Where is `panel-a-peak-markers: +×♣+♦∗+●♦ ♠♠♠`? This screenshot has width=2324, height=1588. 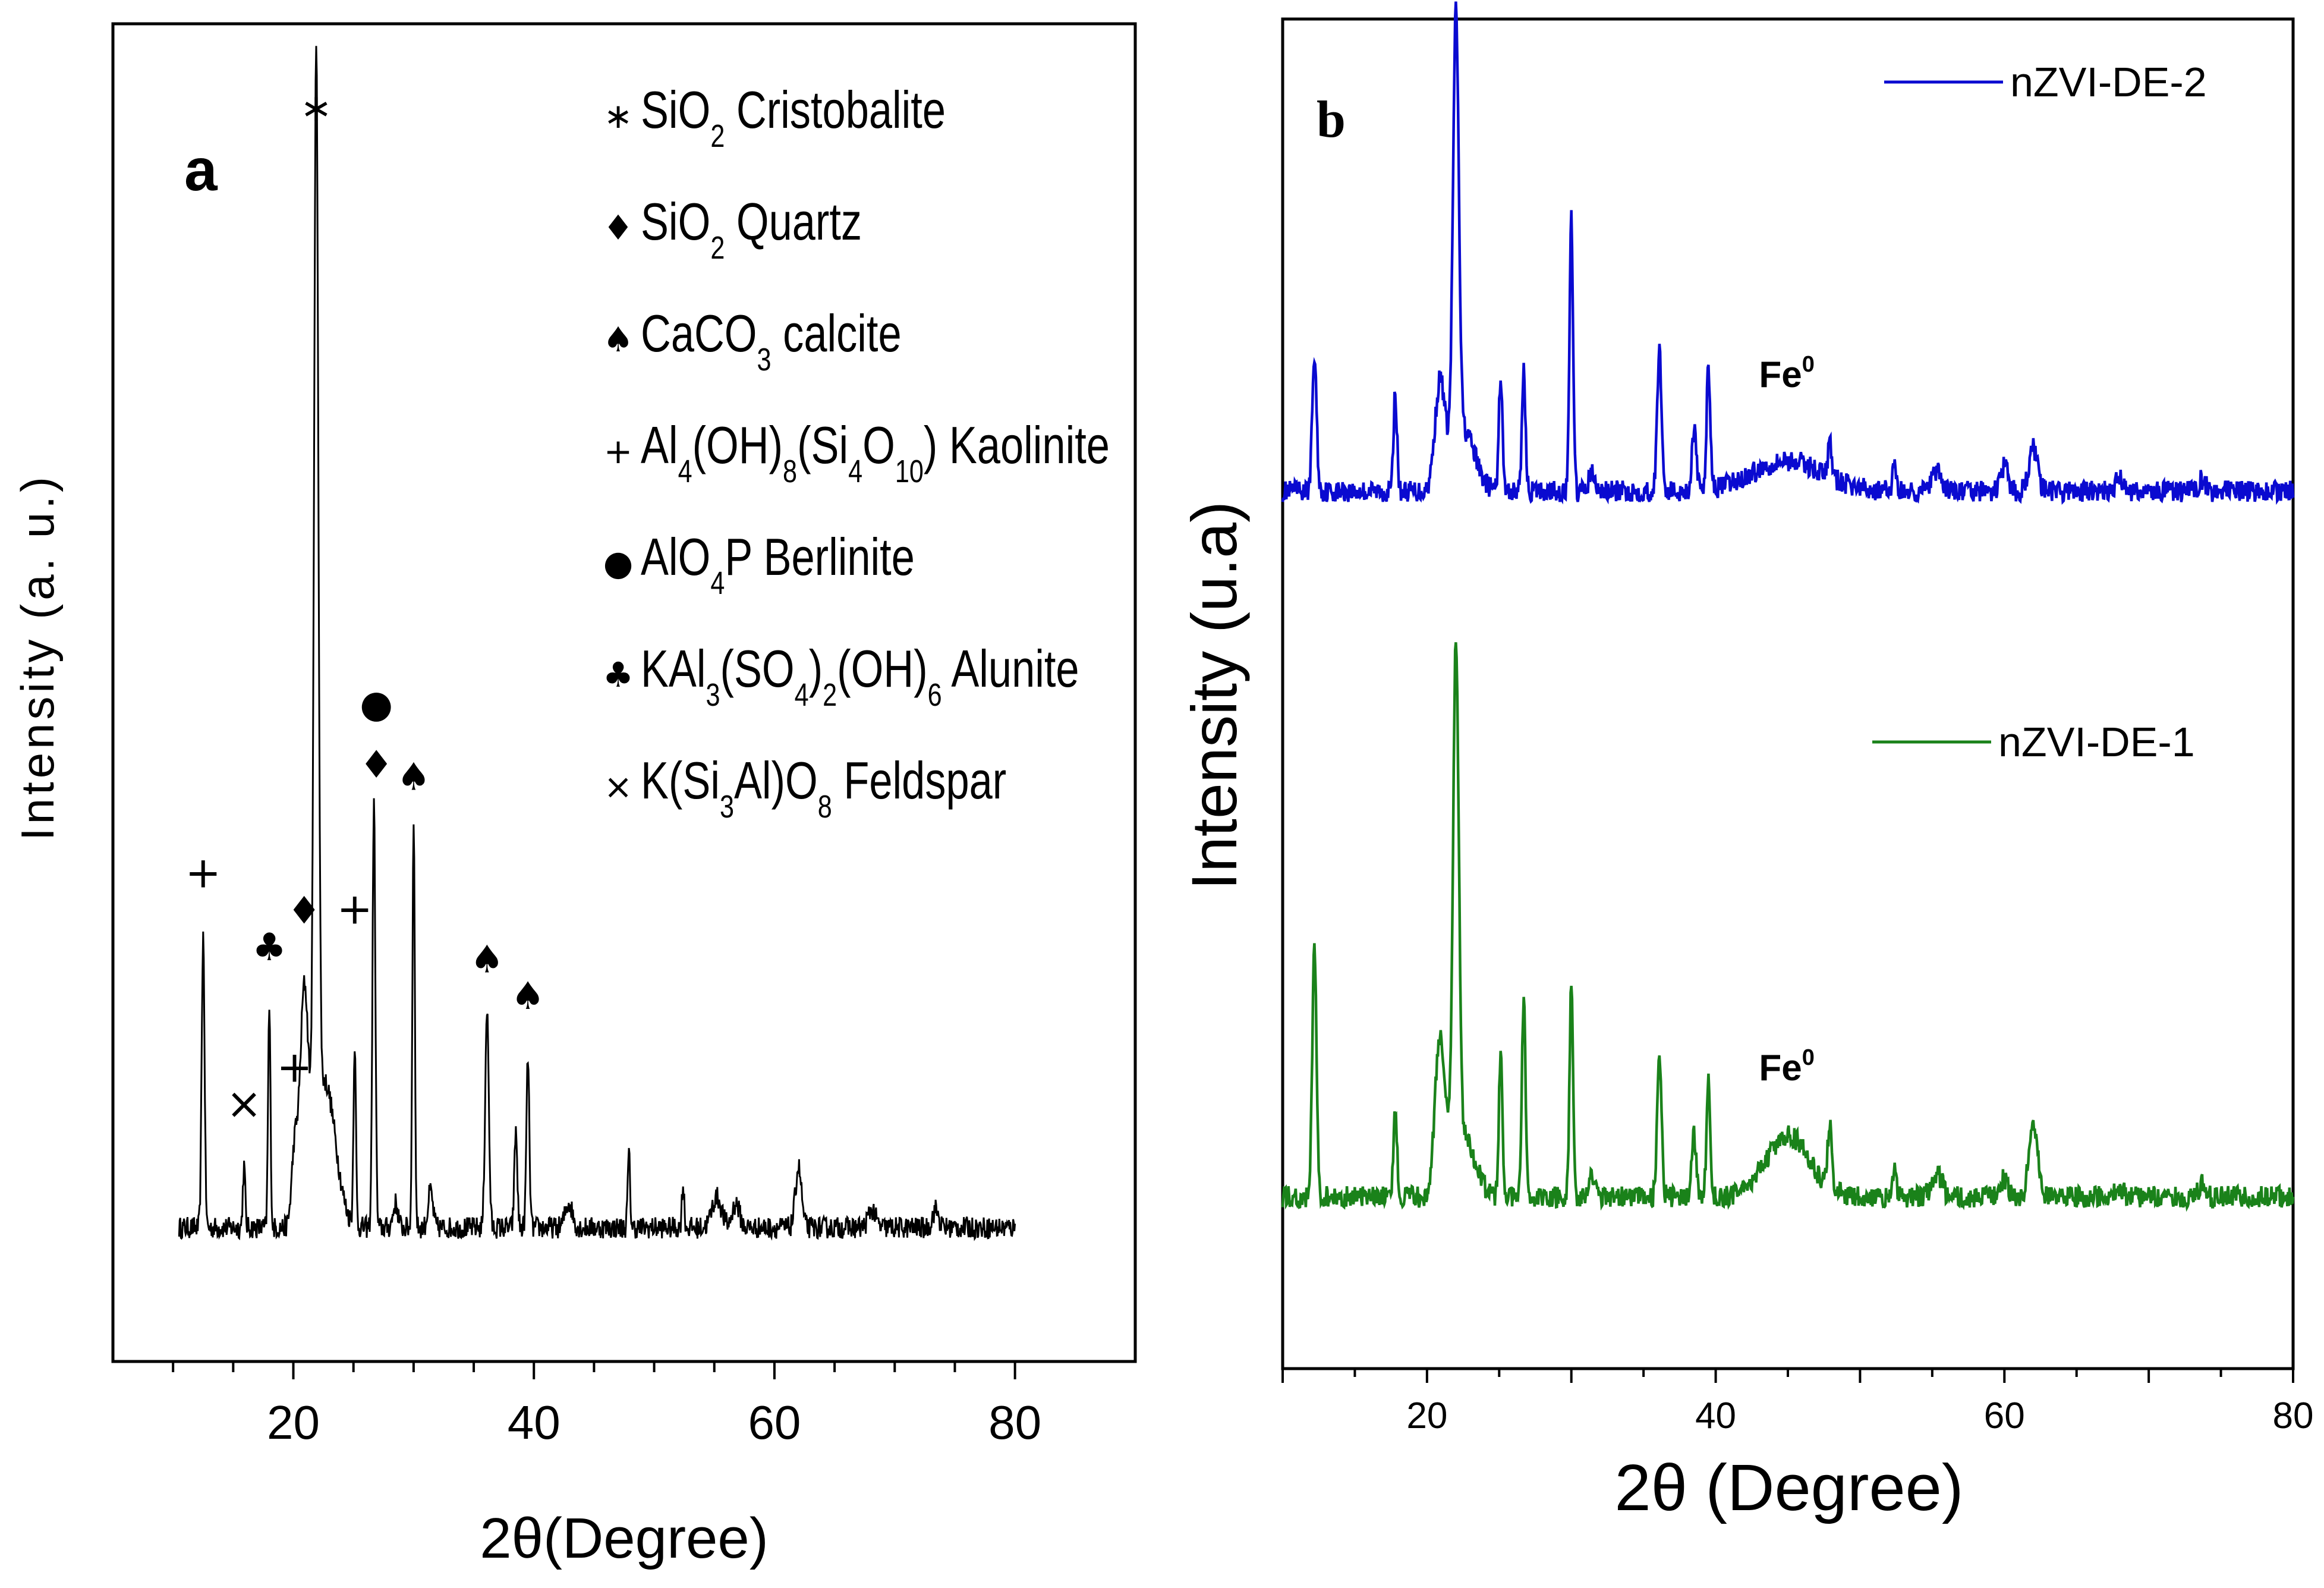 panel-a-peak-markers: +×♣+♦∗+●♦ ♠♠♠ is located at coordinates (365, 607).